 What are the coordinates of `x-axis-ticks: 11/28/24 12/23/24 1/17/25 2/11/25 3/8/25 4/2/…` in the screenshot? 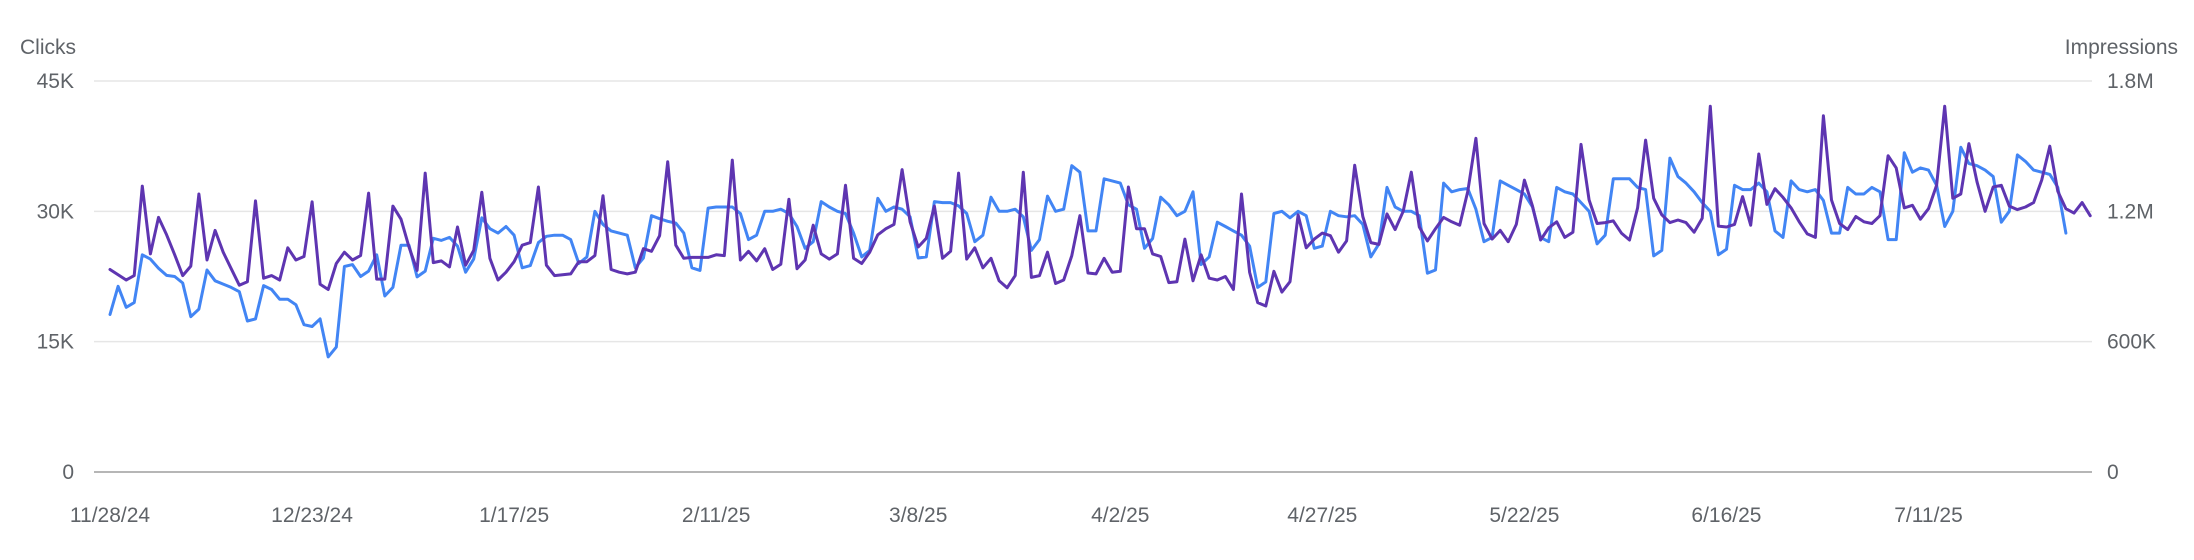 It's located at (1016, 515).